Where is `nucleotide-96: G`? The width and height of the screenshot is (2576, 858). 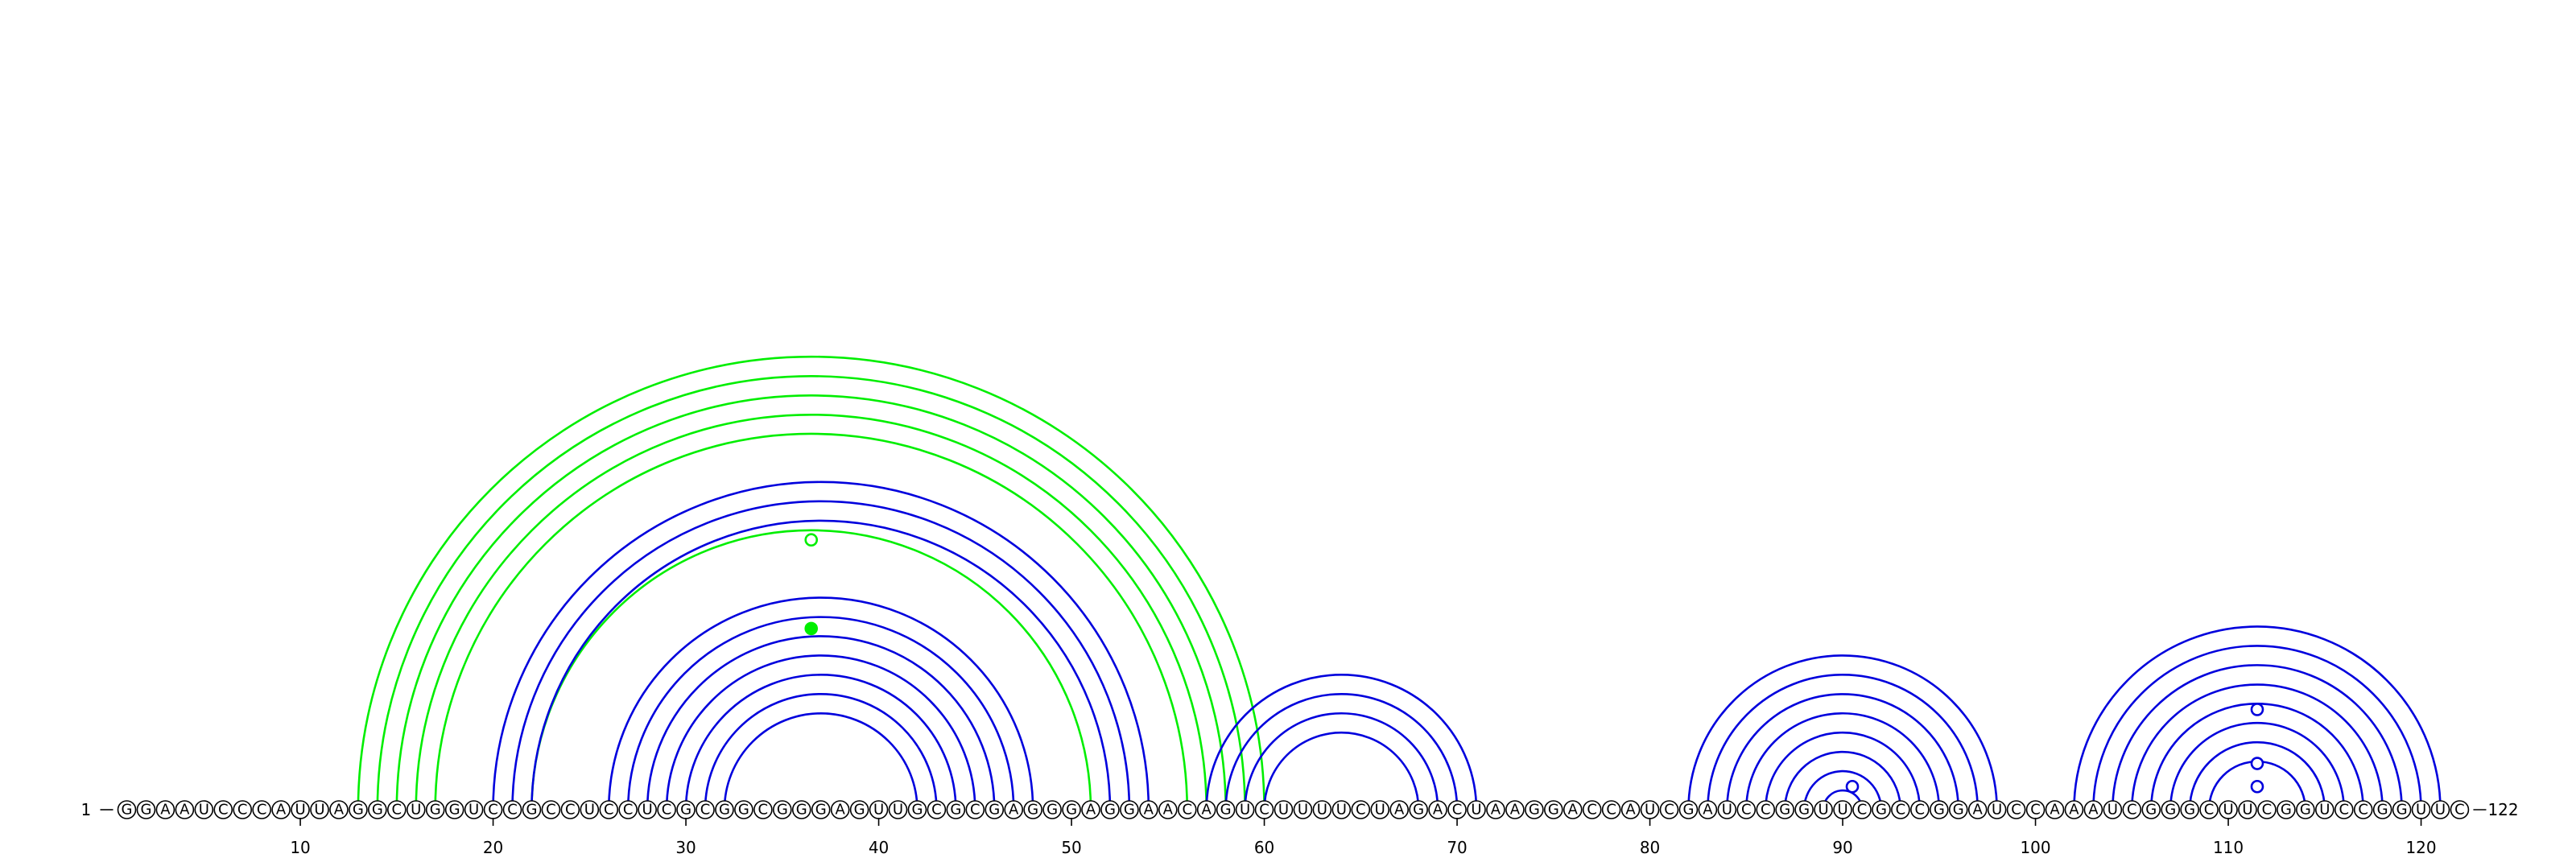
nucleotide-96: G is located at coordinates (1958, 809).